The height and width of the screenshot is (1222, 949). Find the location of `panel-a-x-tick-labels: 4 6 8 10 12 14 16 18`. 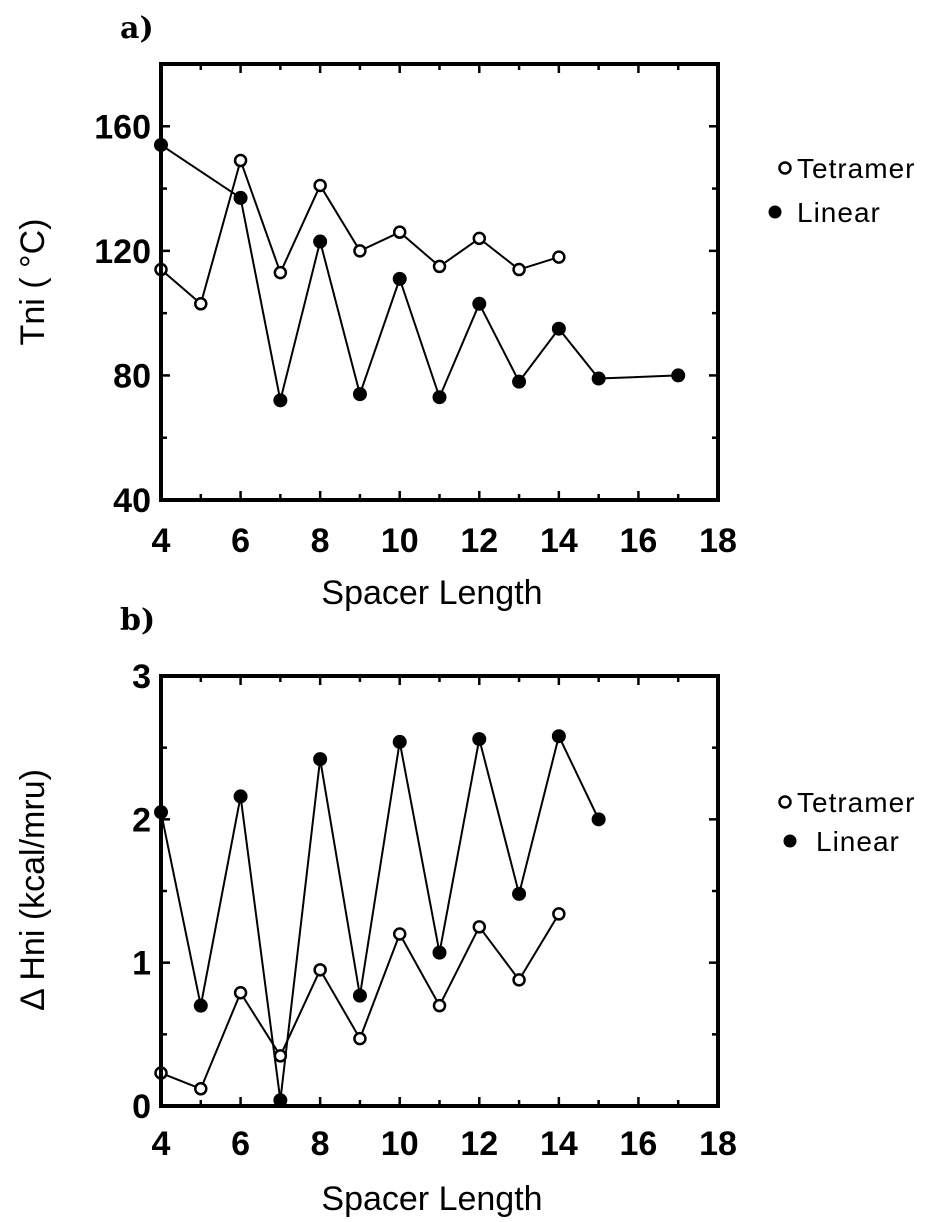

panel-a-x-tick-labels: 4 6 8 10 12 14 16 18 is located at coordinates (444, 541).